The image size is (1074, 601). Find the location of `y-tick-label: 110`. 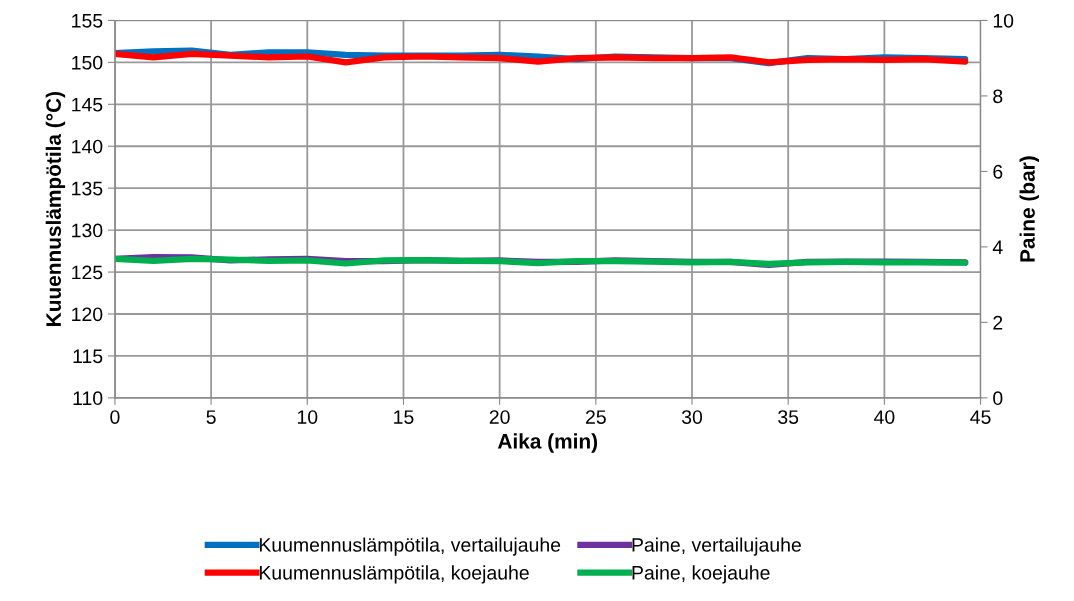

y-tick-label: 110 is located at coordinates (88, 398).